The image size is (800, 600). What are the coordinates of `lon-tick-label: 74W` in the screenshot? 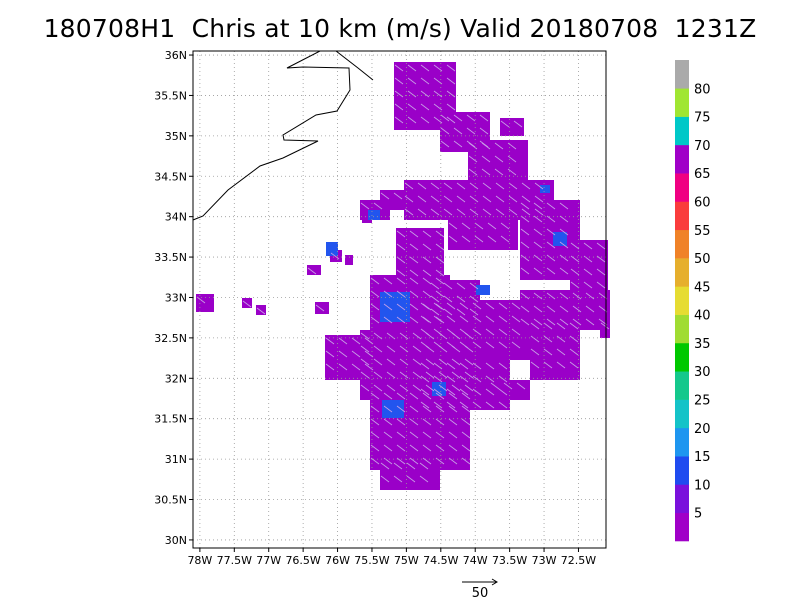 It's located at (475, 560).